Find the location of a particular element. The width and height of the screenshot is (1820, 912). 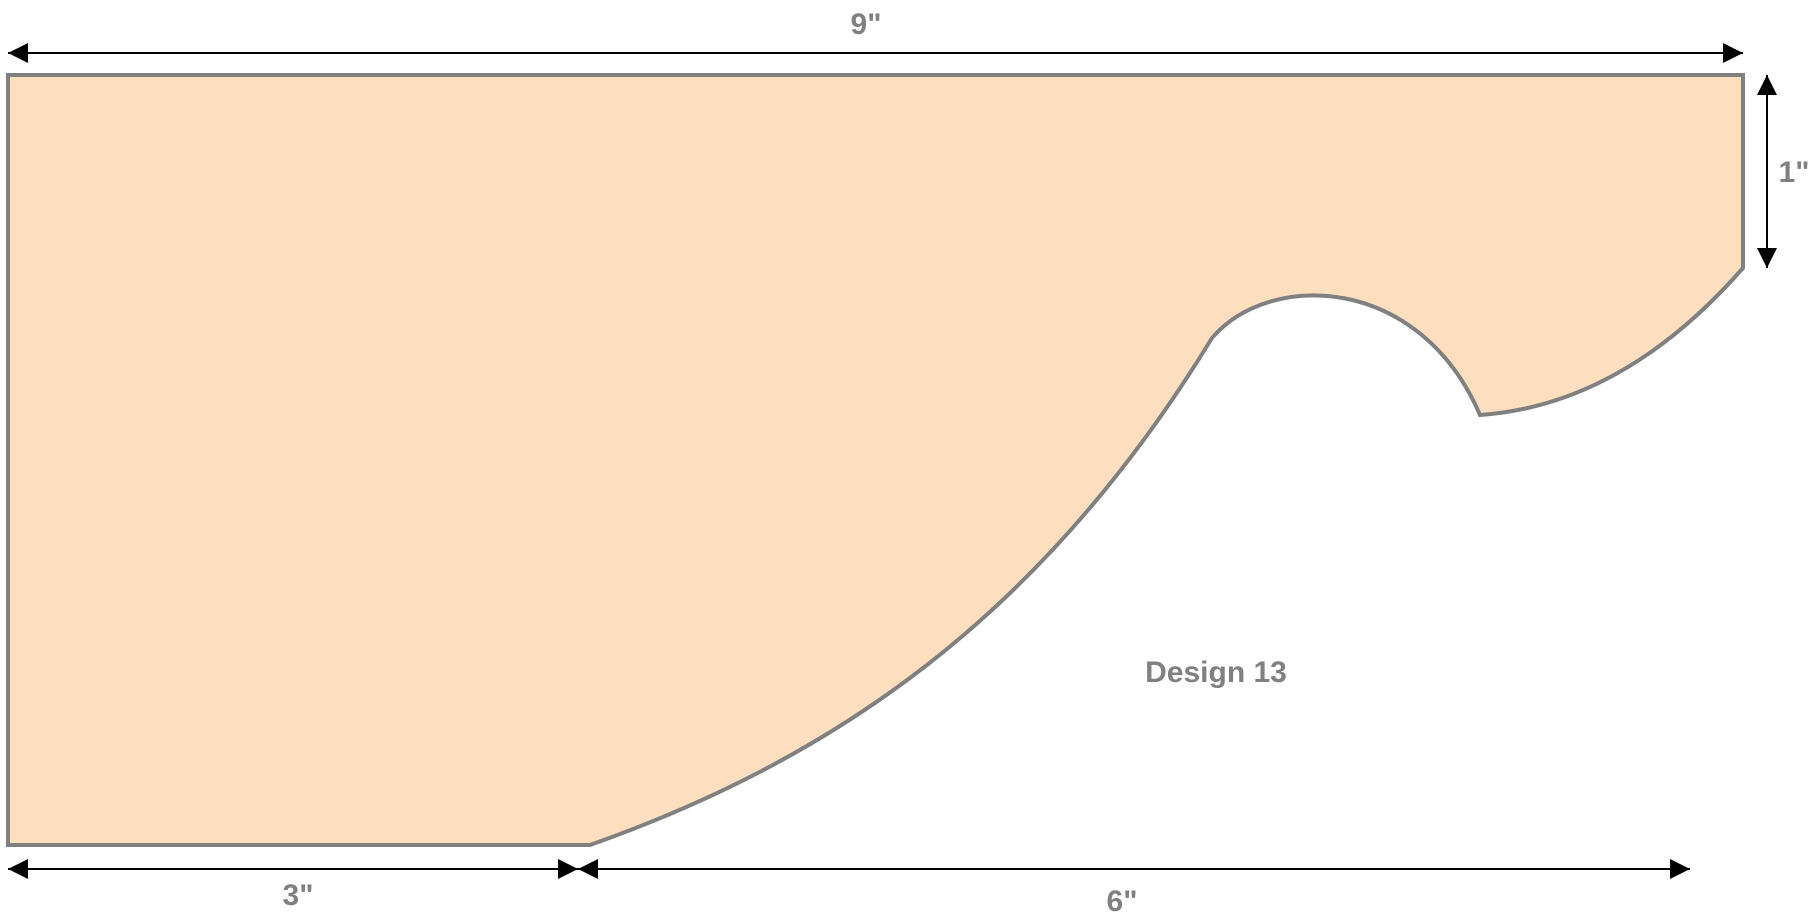

bottom-right-dimension-label: 6" is located at coordinates (1122, 898).